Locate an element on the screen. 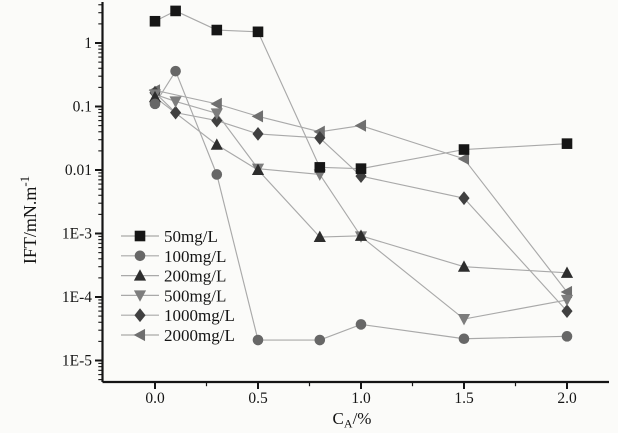 This screenshot has width=618, height=433. x-tick-label: 1.0 is located at coordinates (361, 398).